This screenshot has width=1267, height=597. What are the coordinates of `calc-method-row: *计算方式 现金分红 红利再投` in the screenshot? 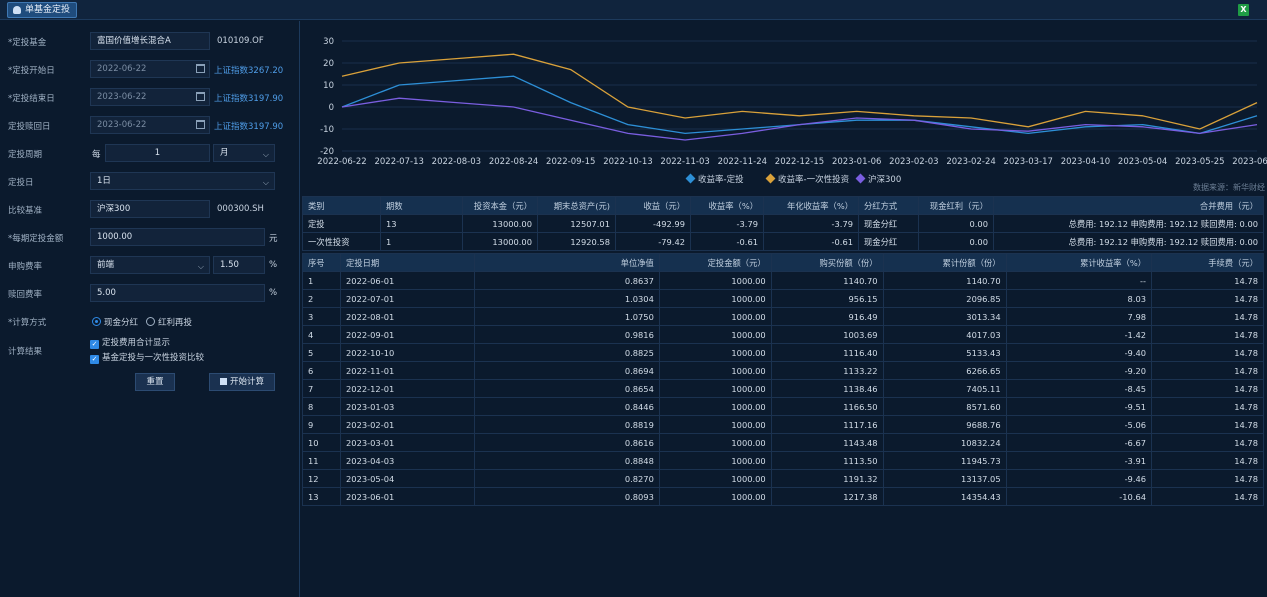 It's located at (150, 321).